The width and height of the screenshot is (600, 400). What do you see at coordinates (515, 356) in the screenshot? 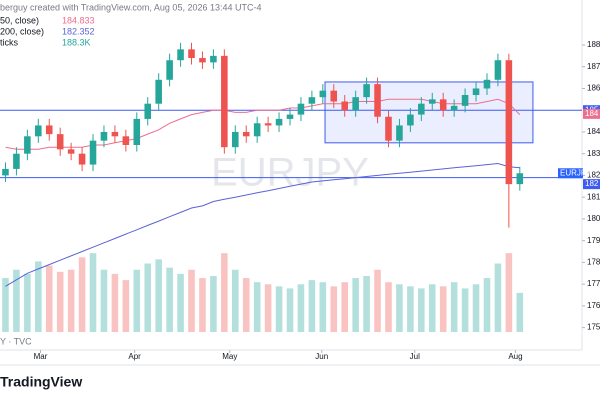
I see `x-tick-label: Aug` at bounding box center [515, 356].